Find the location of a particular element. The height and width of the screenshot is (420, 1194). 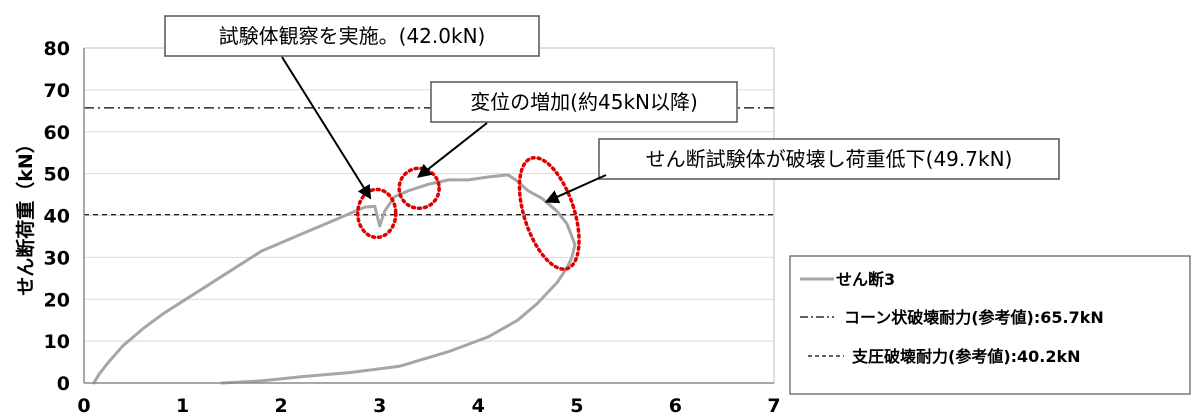

y-tick-label-80: 80 is located at coordinates (57, 49).